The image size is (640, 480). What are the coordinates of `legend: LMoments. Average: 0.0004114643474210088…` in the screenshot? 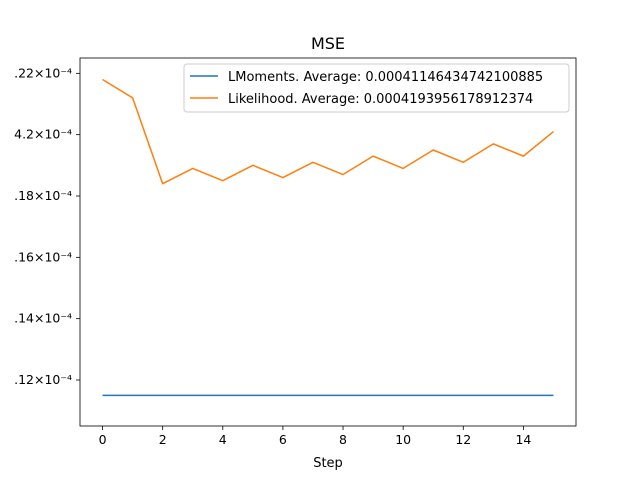 It's located at (376, 88).